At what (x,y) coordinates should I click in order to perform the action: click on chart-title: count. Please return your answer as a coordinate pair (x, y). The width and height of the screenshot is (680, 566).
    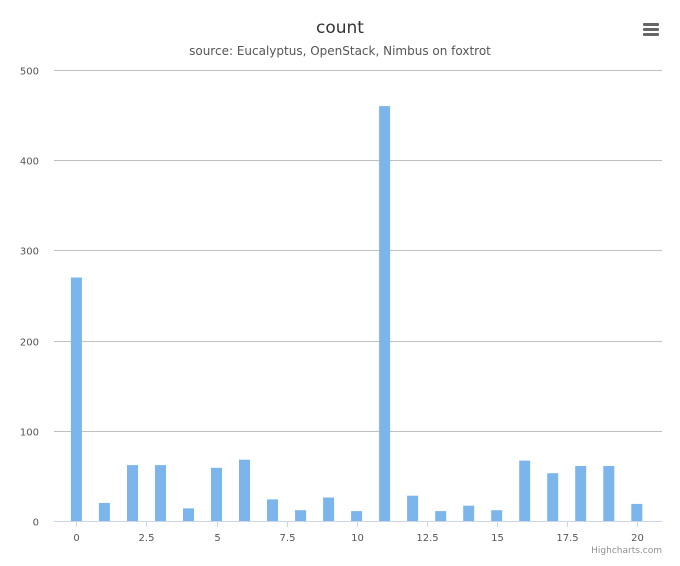
    Looking at the image, I should click on (340, 28).